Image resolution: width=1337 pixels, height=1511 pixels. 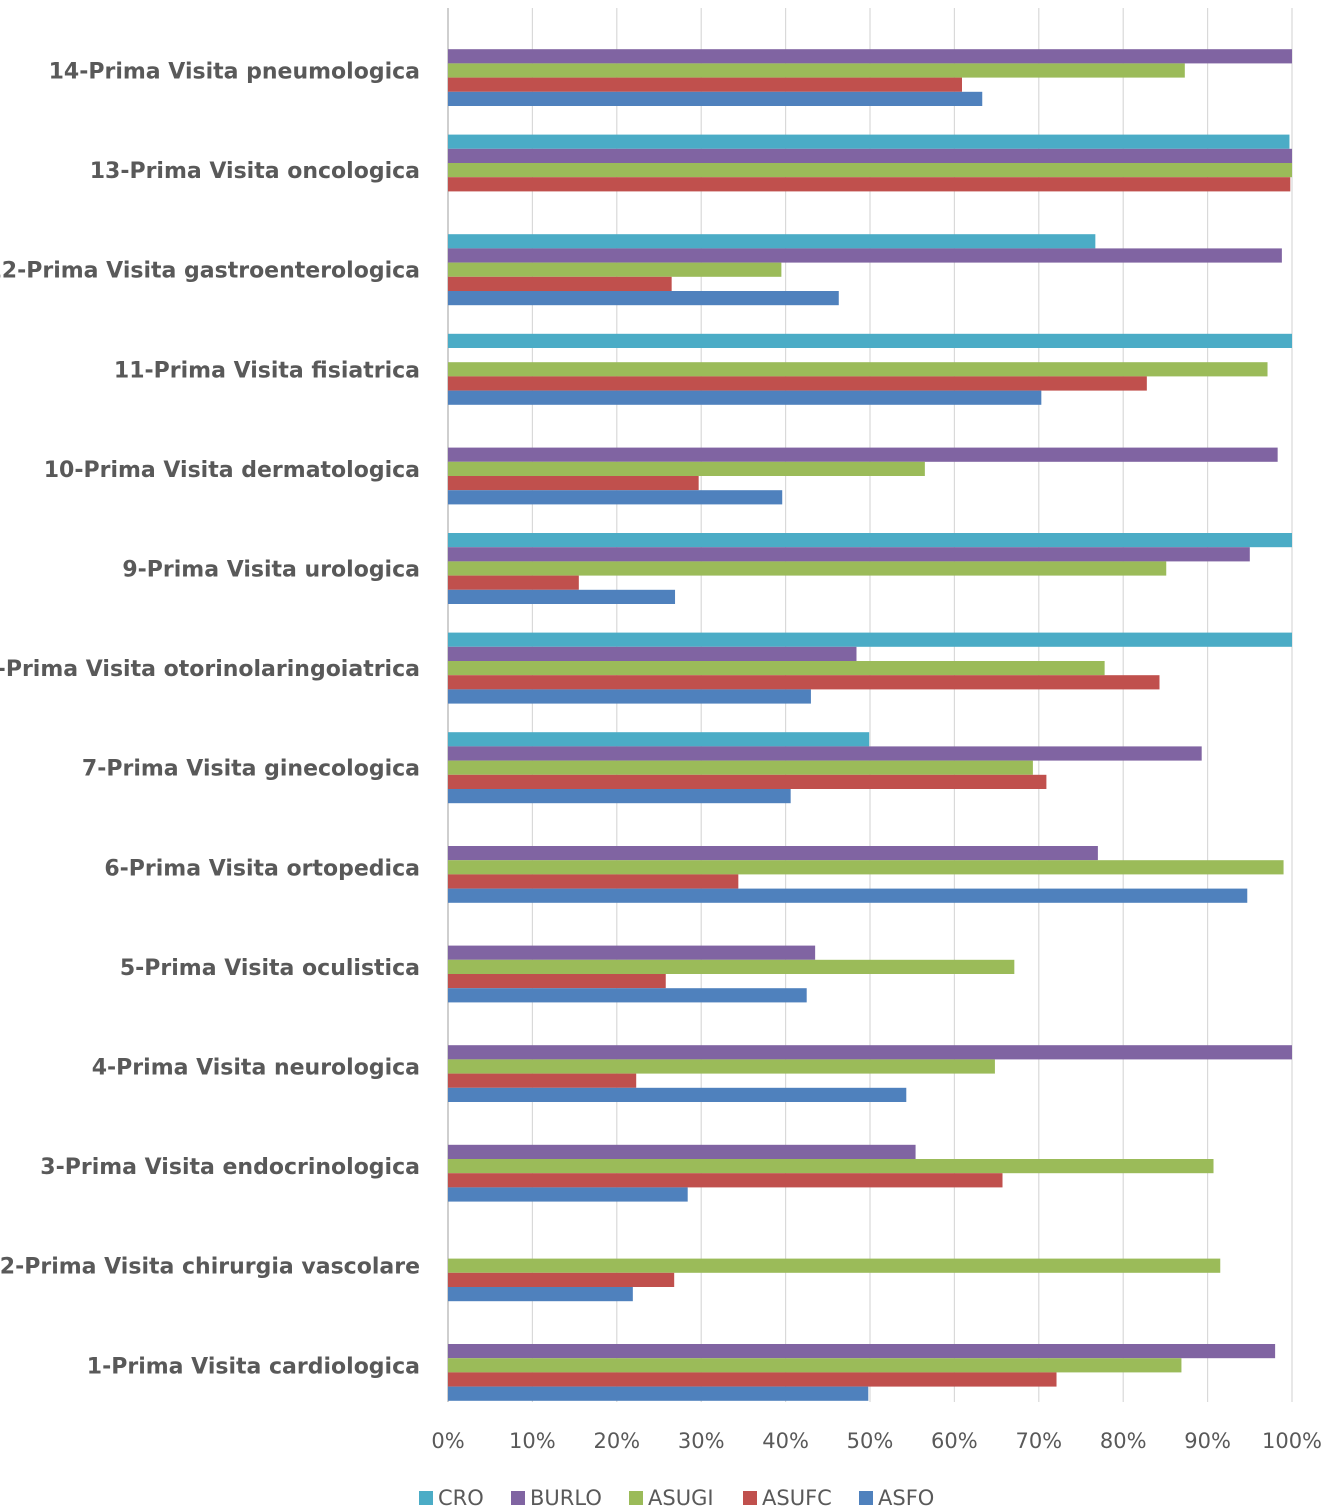 I want to click on legend: CRO BURLO ASUGI ASUFC ASFO, so click(x=676, y=1498).